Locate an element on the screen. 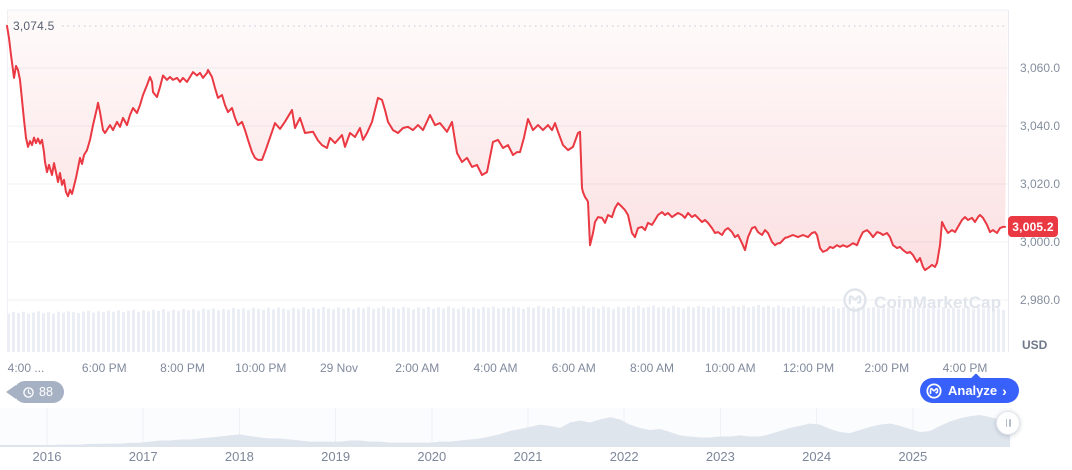 The width and height of the screenshot is (1072, 470). x-axis-tick-label: 12:00 PM is located at coordinates (808, 368).